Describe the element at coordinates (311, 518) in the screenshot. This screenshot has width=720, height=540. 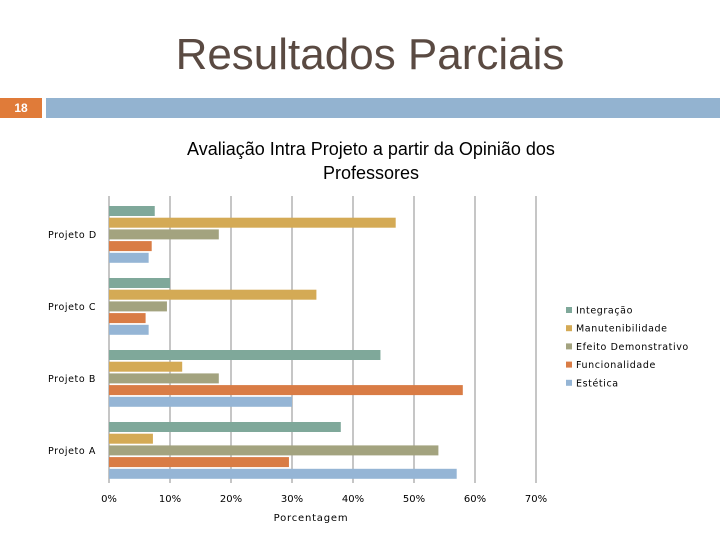
I see `x-axis-label: Porcentagem` at that location.